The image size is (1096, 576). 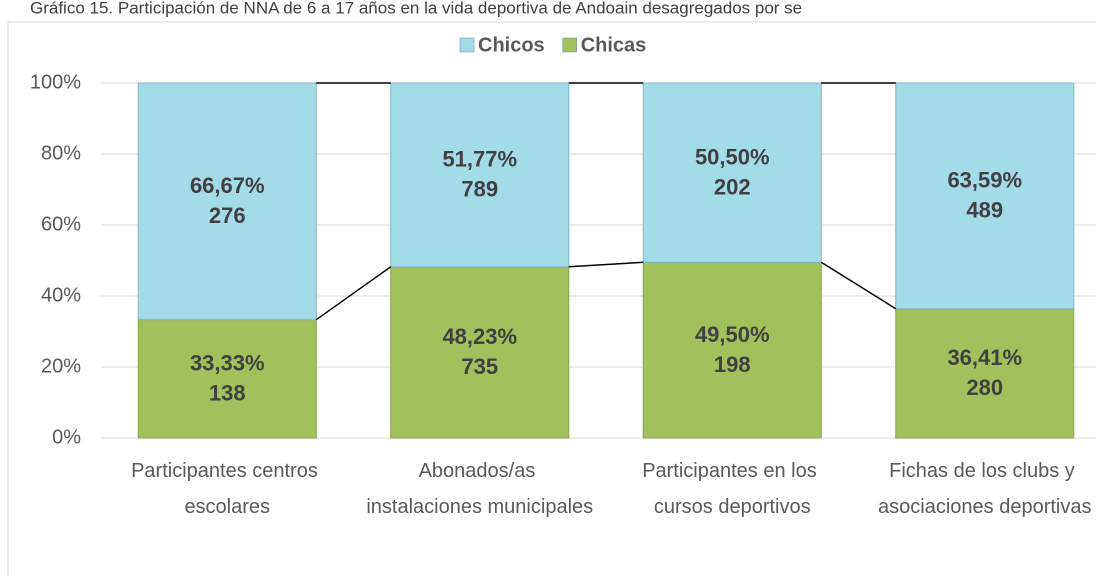 I want to click on y-tick-label: 100%, so click(x=55, y=82).